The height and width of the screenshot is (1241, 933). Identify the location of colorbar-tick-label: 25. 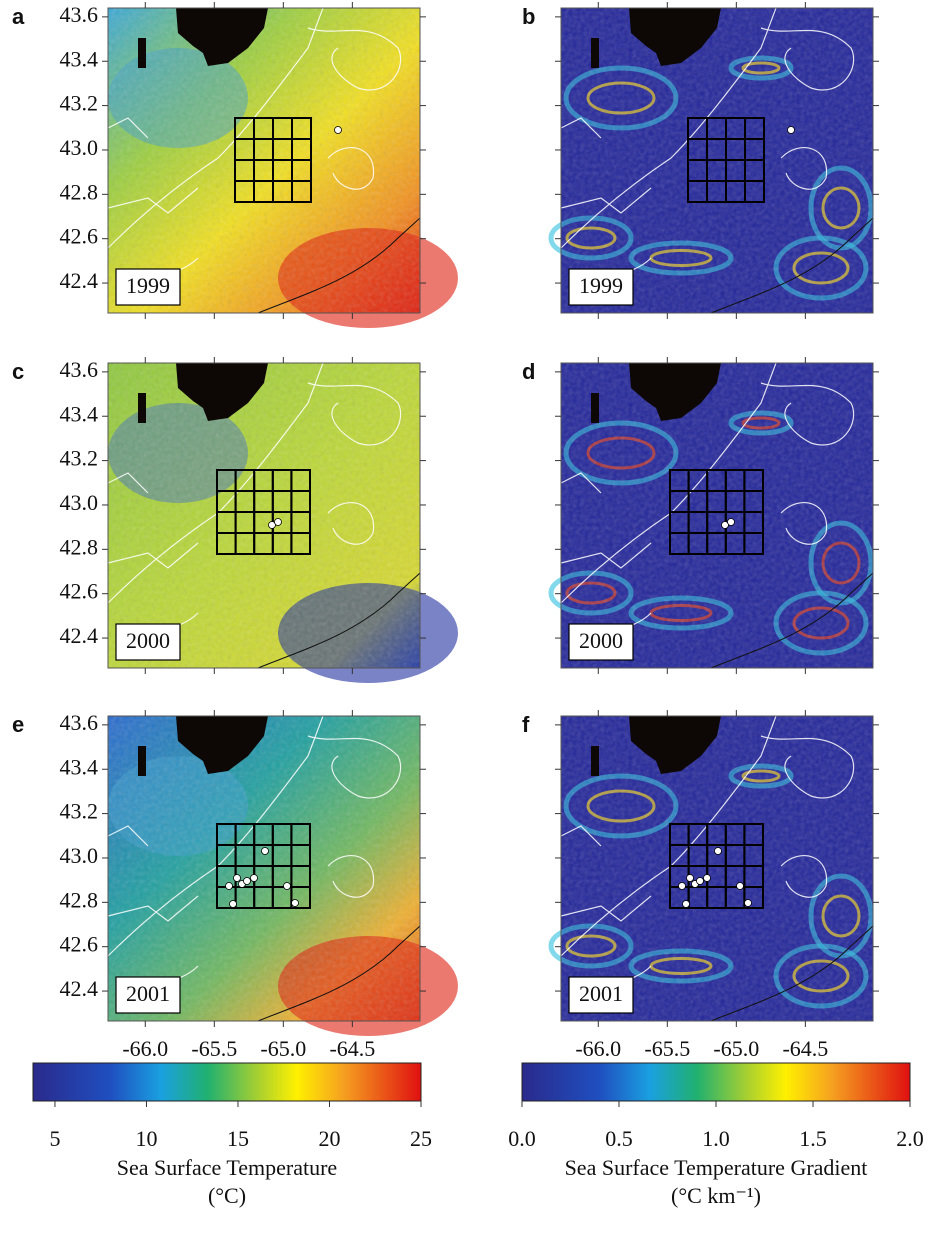
(421, 1138).